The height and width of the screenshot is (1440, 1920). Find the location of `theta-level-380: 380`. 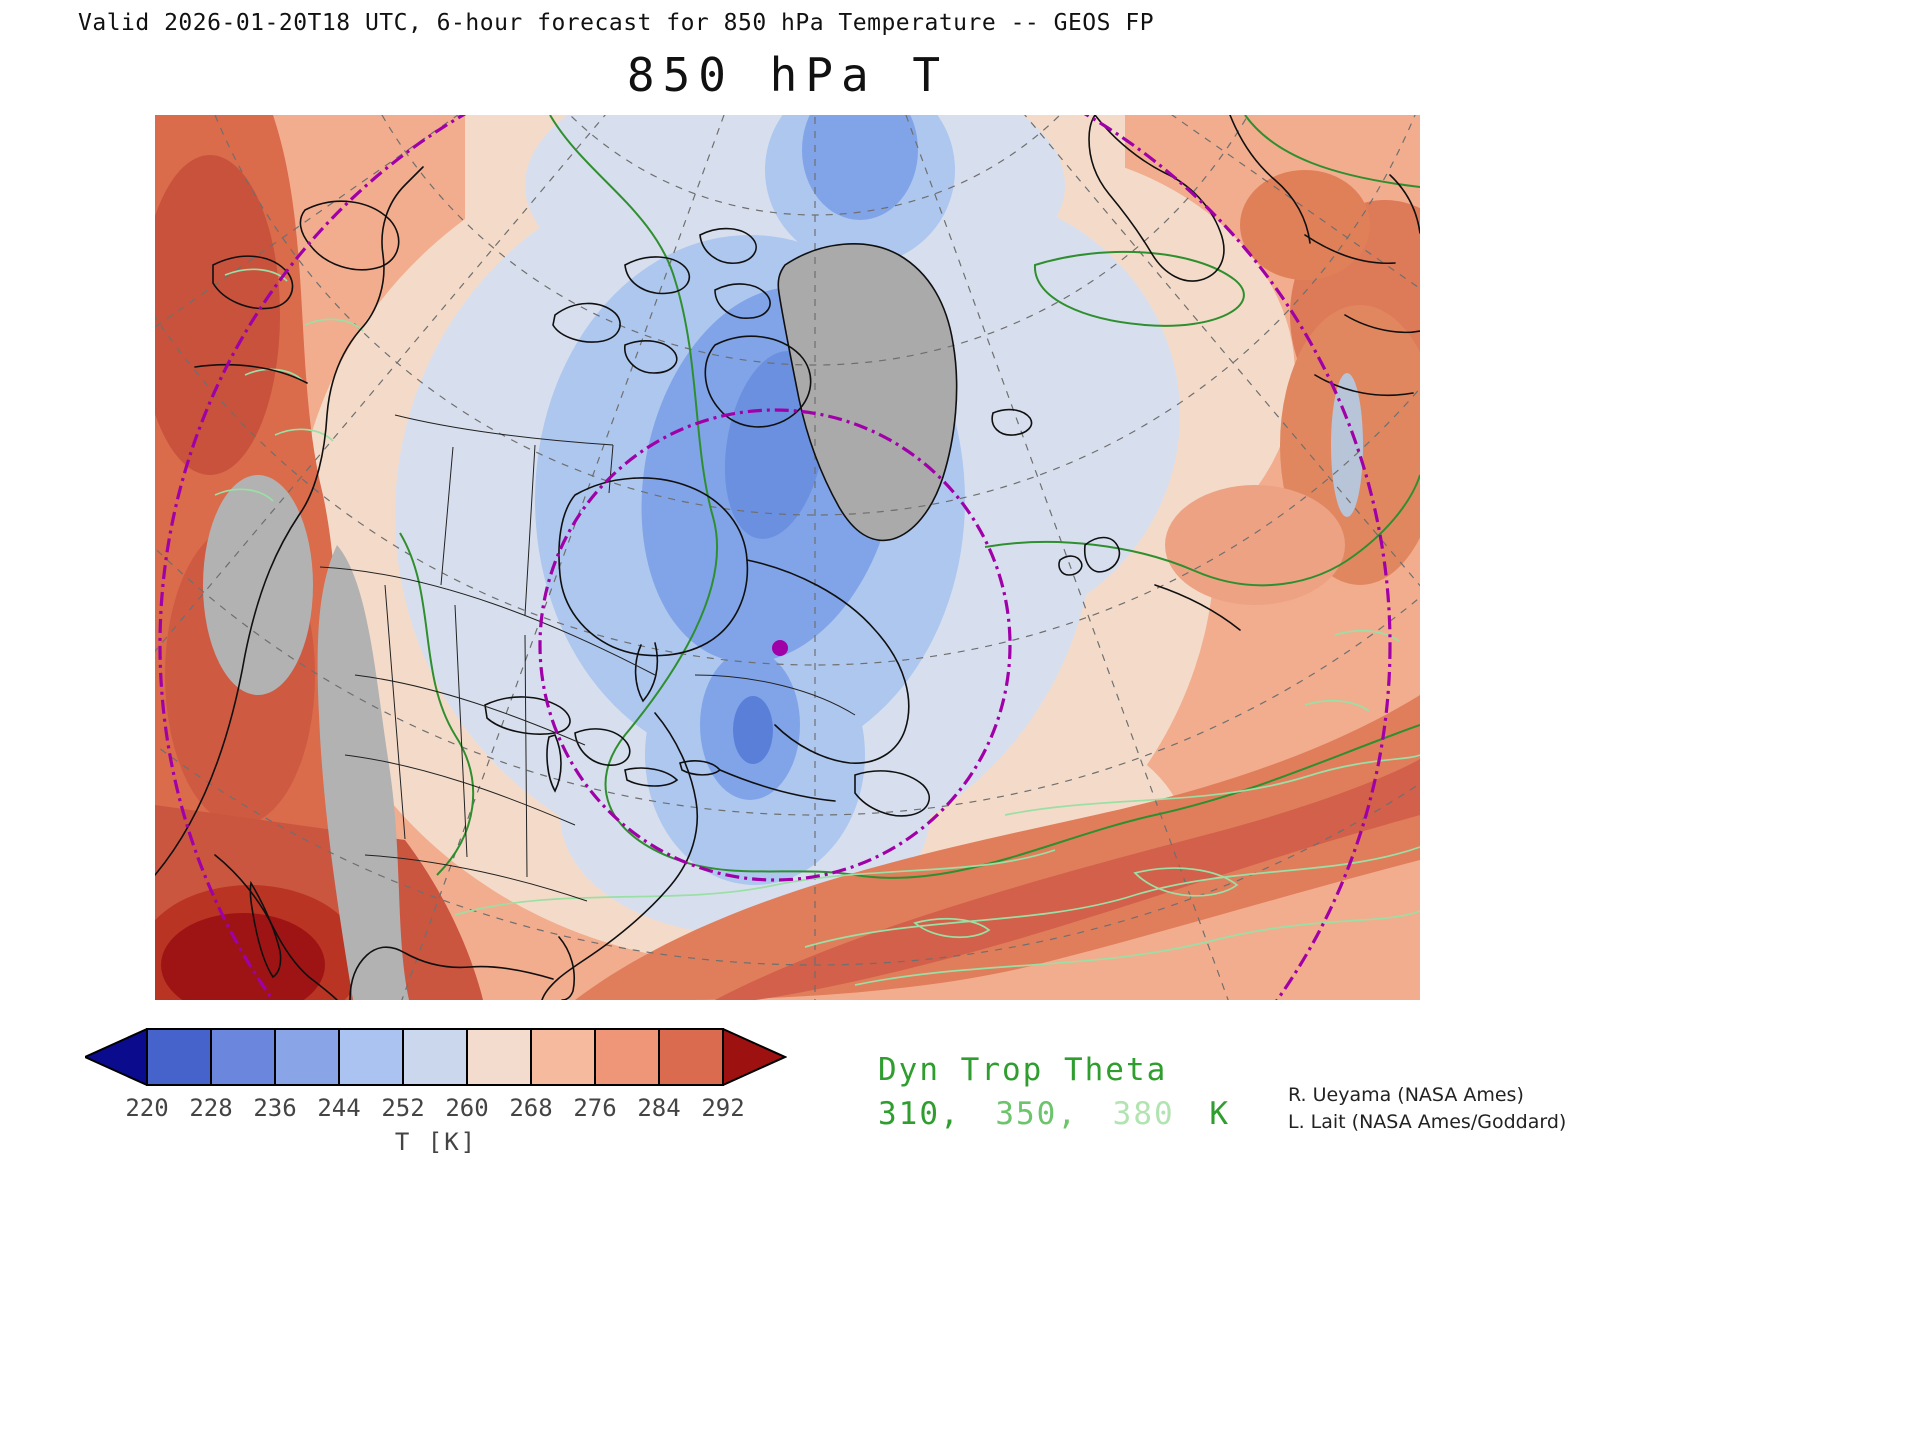

theta-level-380: 380 is located at coordinates (1143, 1114).